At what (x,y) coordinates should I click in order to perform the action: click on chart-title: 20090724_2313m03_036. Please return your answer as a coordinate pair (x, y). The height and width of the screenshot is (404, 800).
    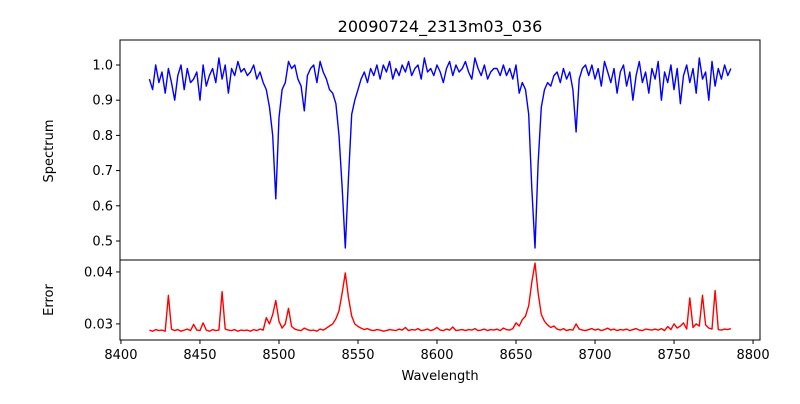
    Looking at the image, I should click on (440, 27).